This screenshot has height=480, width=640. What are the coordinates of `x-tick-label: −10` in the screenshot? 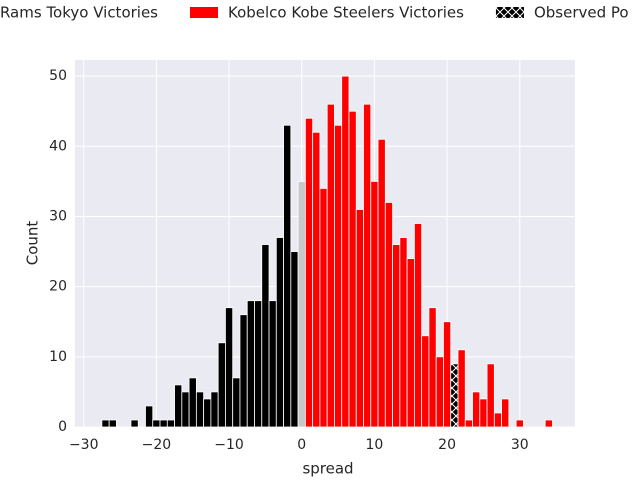 It's located at (229, 445).